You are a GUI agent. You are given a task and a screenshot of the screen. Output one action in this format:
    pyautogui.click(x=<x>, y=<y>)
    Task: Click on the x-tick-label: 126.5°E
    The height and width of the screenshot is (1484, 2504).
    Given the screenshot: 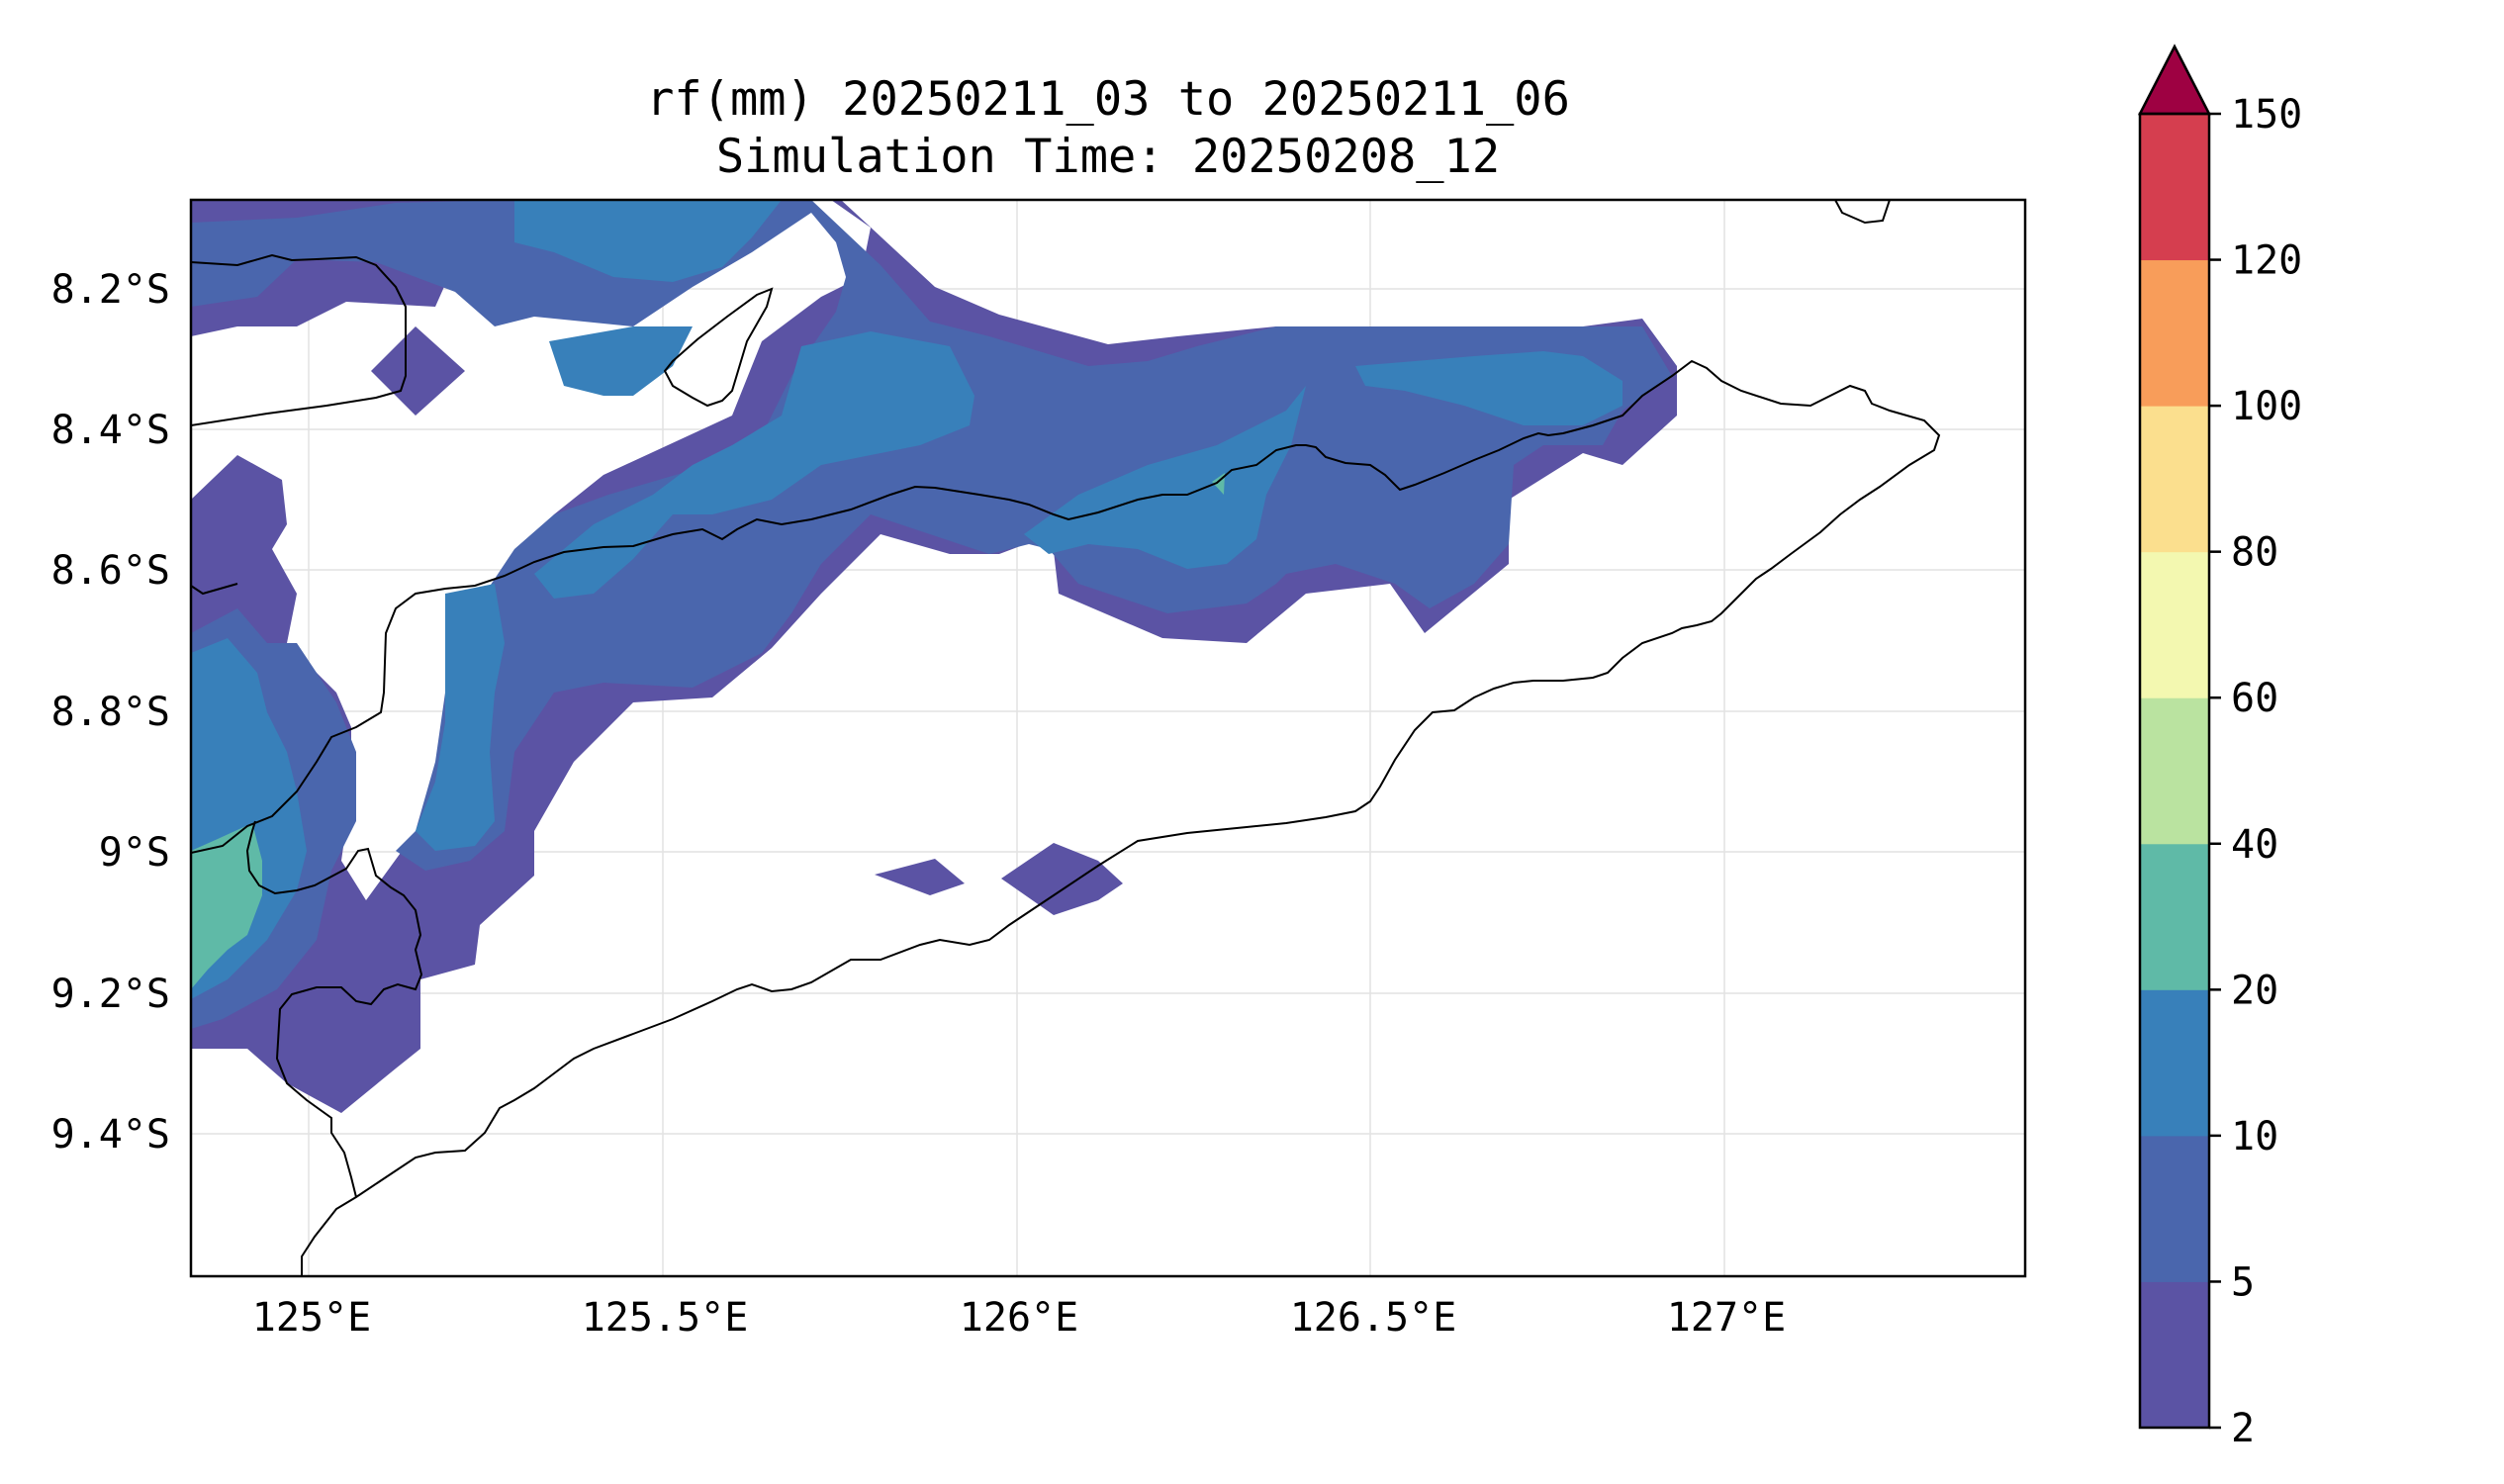 What is the action you would take?
    pyautogui.click(x=1373, y=1318)
    